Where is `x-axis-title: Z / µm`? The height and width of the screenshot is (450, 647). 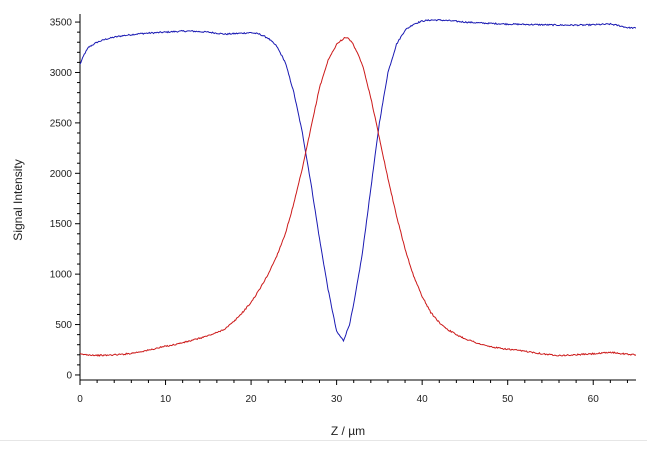
x-axis-title: Z / µm is located at coordinates (348, 431).